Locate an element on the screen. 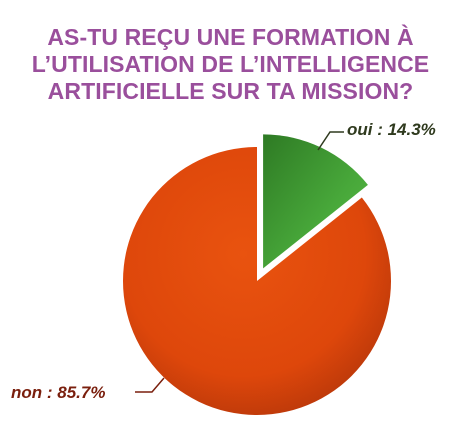 The width and height of the screenshot is (461, 439). pie-leader-non is located at coordinates (150, 385).